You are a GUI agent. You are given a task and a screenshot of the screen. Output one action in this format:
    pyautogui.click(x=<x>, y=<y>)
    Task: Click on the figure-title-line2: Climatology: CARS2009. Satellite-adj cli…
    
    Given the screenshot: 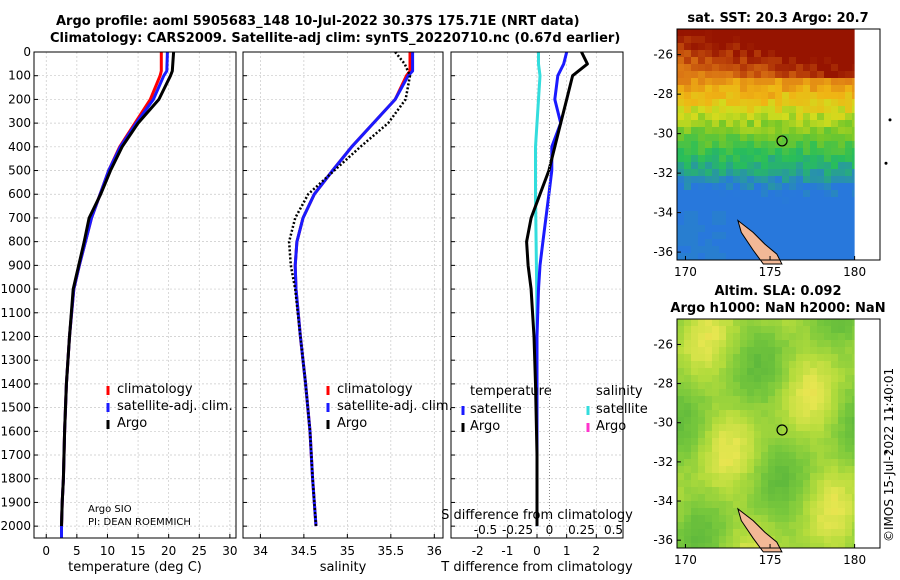 What is the action you would take?
    pyautogui.click(x=335, y=38)
    